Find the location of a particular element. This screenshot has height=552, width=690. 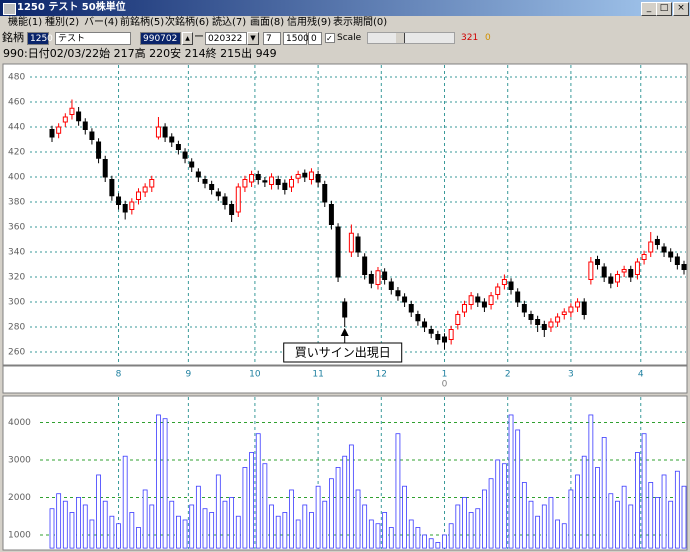

menu-item: 読込(7) is located at coordinates (229, 22).